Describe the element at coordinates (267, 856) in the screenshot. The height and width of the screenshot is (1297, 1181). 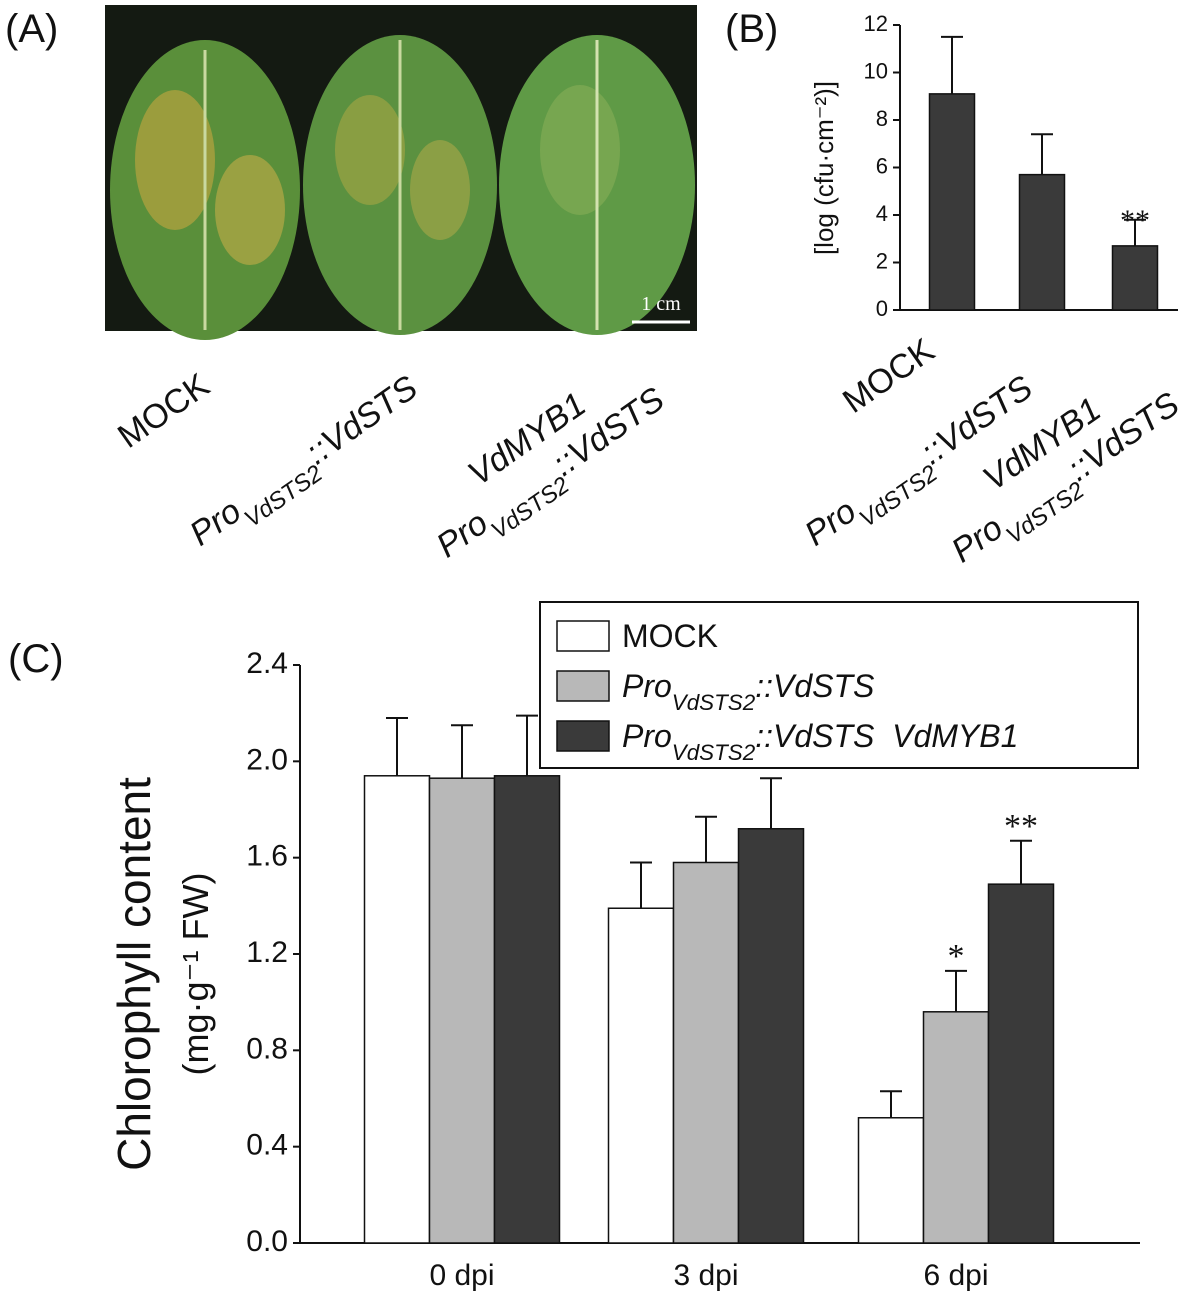
I see `y-tick-label: 1.6` at that location.